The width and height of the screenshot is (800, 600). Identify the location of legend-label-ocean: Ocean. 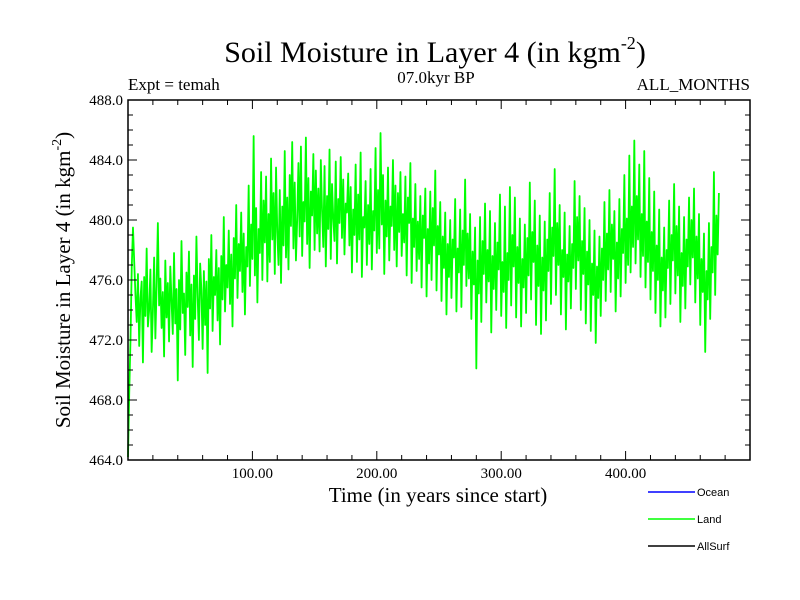
(713, 493).